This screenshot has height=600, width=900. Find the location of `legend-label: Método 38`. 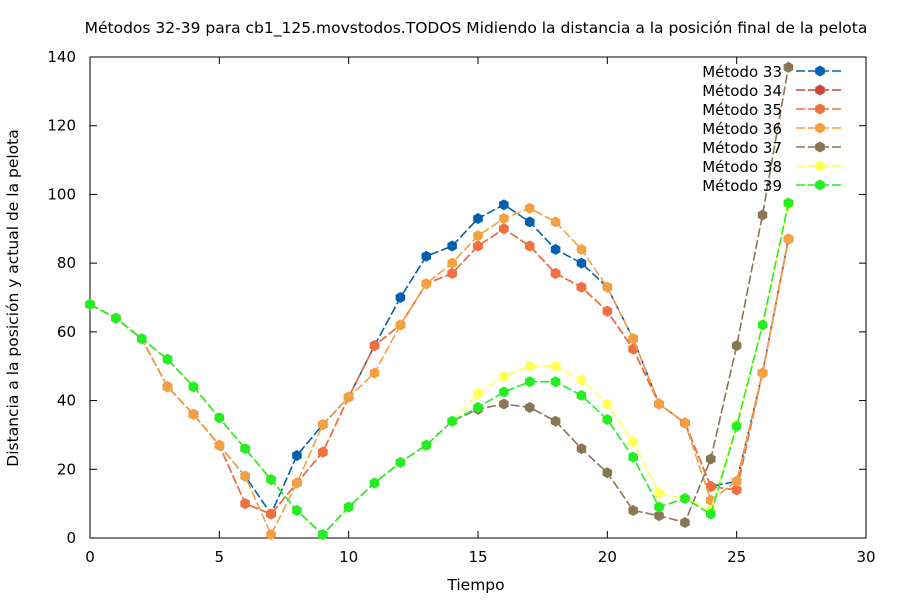

legend-label: Método 38 is located at coordinates (742, 167).